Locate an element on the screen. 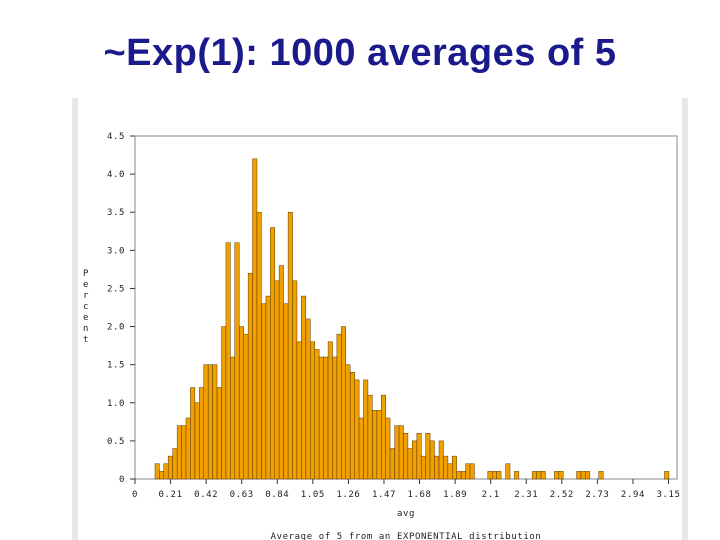  x-axis-label: avg is located at coordinates (406, 514).